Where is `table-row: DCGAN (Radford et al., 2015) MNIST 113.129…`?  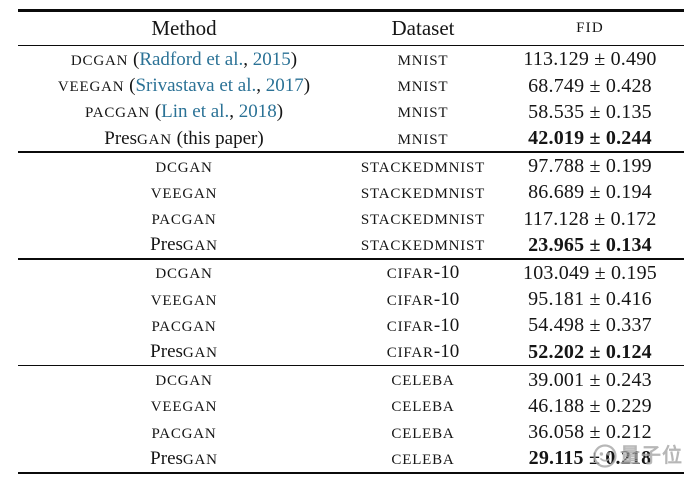
table-row: DCGAN (Radford et al., 2015) MNIST 113.129… is located at coordinates (351, 59).